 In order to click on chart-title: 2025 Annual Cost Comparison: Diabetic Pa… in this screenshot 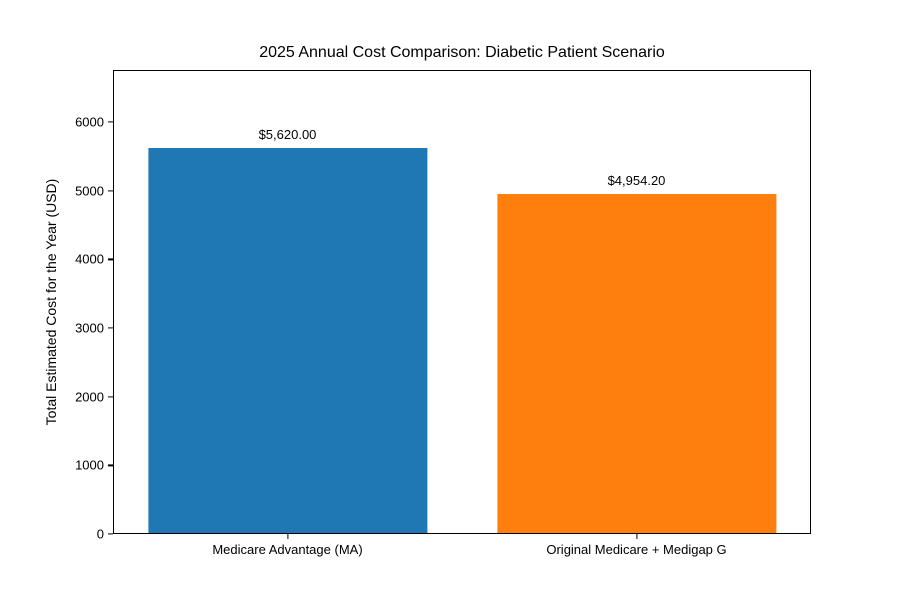, I will do `click(462, 52)`.